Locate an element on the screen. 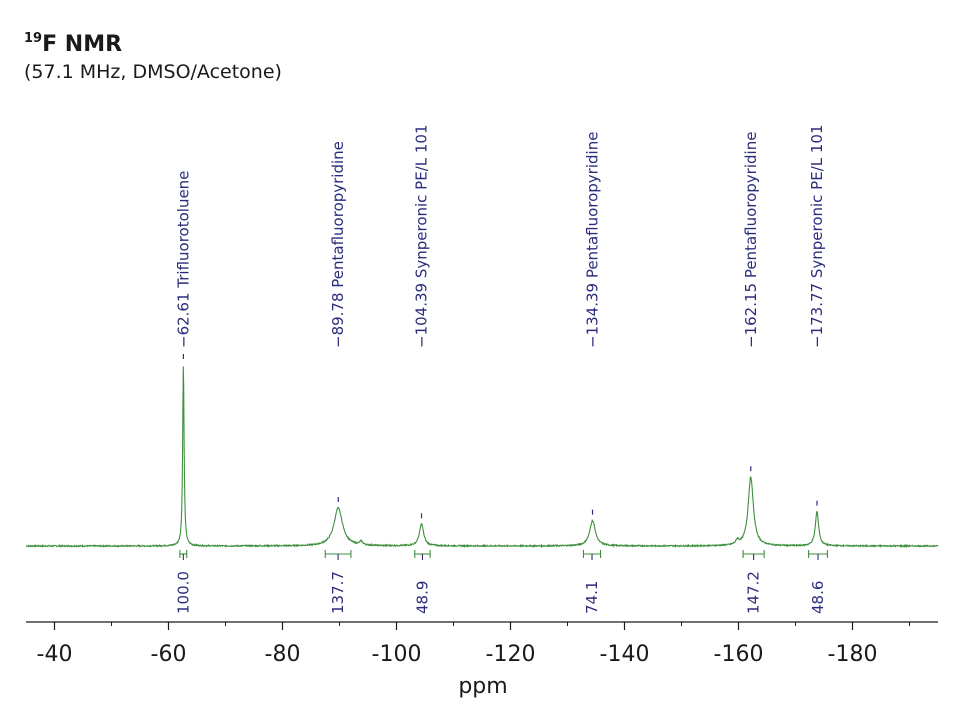 The width and height of the screenshot is (960, 724). x-tick-label: -60 is located at coordinates (169, 654).